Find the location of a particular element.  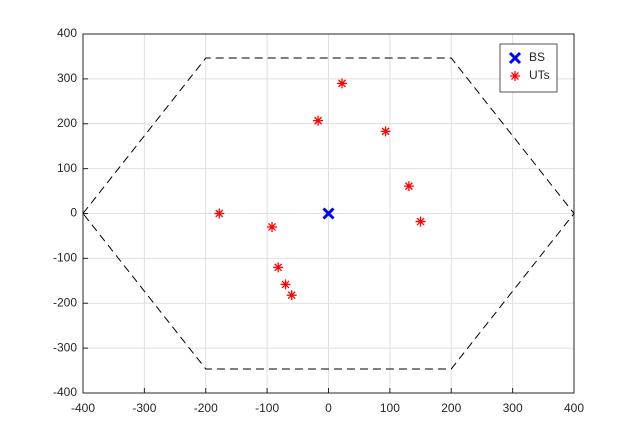

x-tick-label: 300 is located at coordinates (513, 408).